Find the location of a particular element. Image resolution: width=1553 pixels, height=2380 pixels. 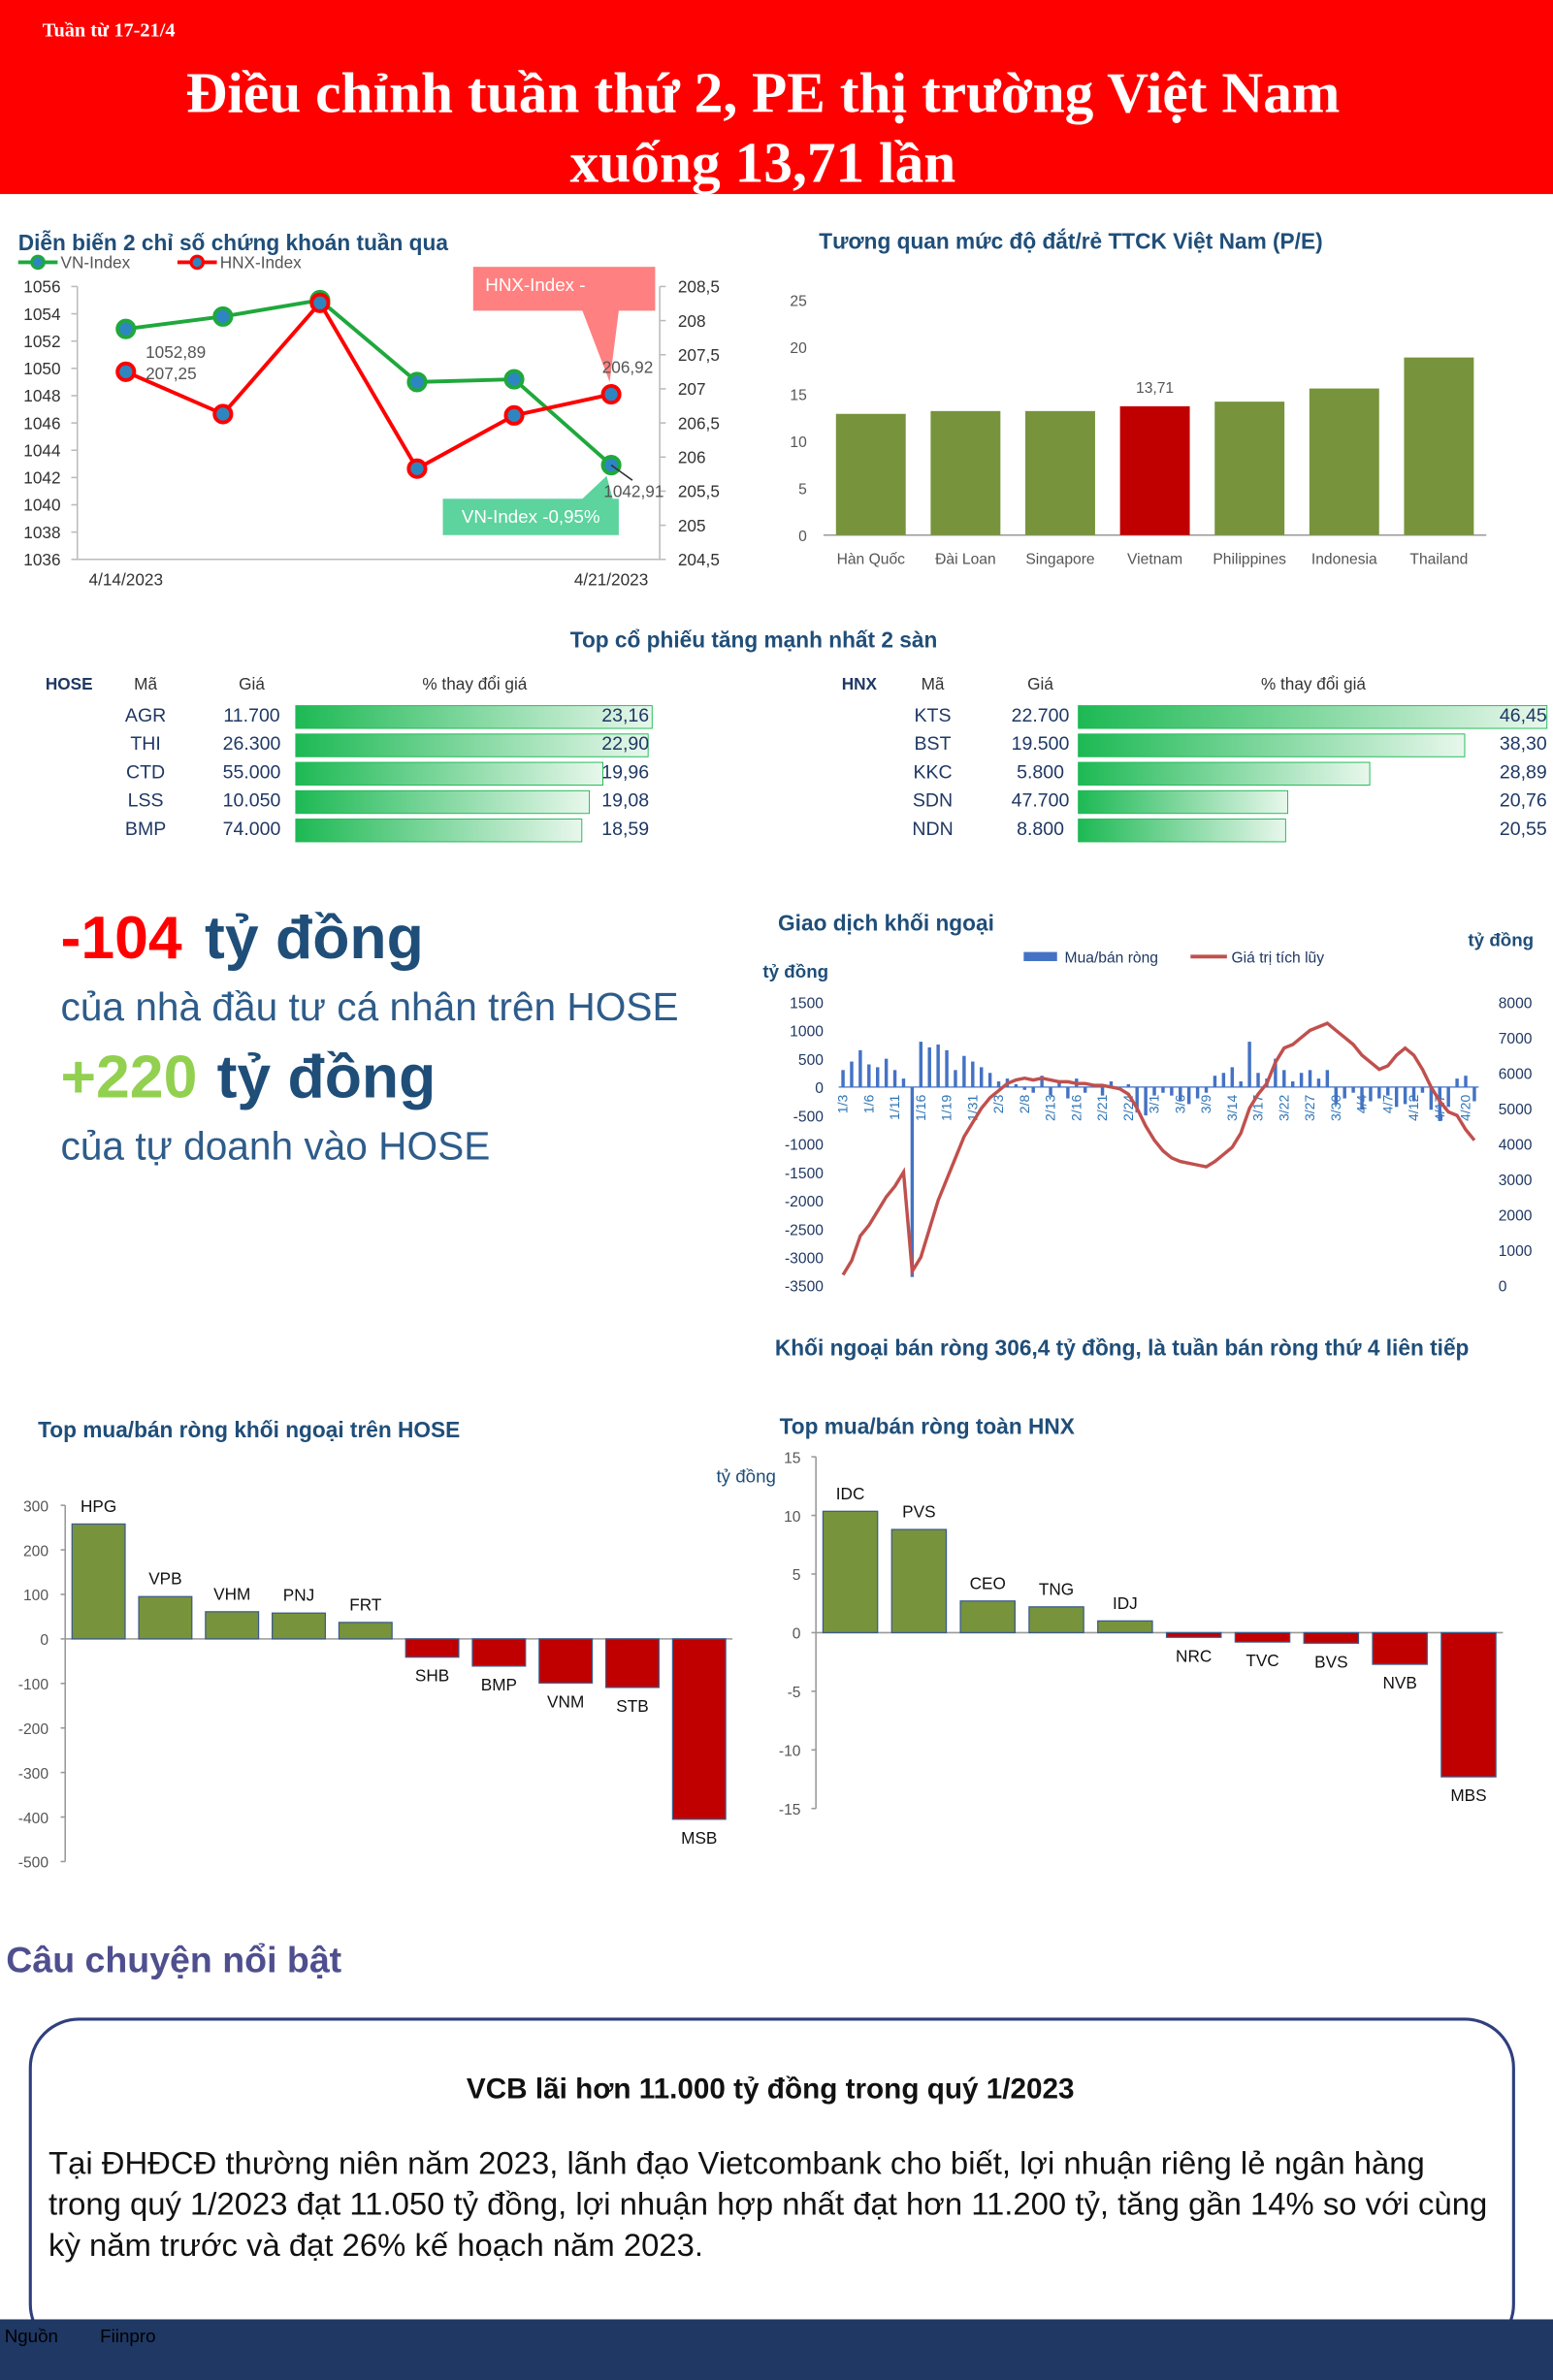

data-label: 46,45 is located at coordinates (1524, 715).